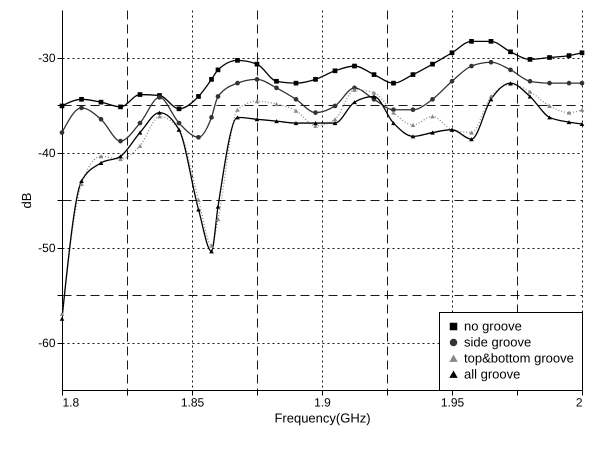 Image resolution: width=606 pixels, height=450 pixels. What do you see at coordinates (493, 326) in the screenshot?
I see `legend-label: no groove` at bounding box center [493, 326].